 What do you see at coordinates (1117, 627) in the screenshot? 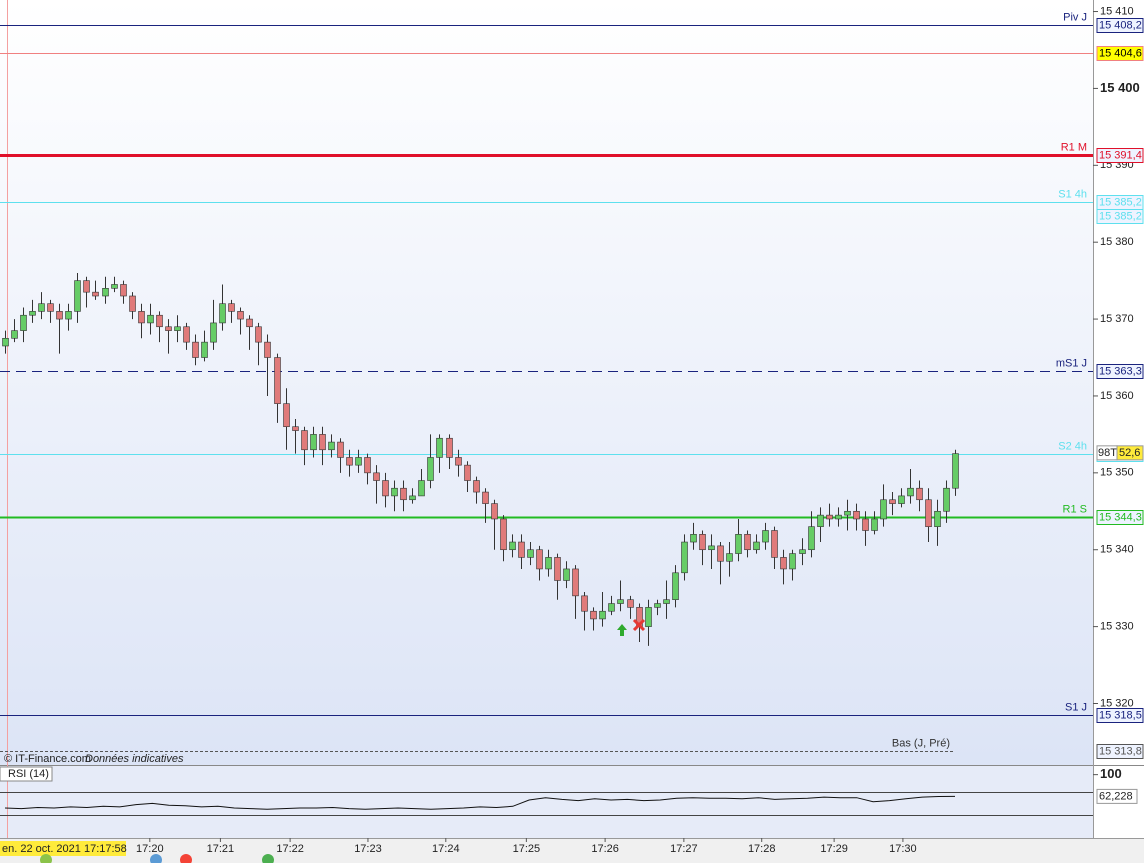
I see `y-tick-label: 15 330` at bounding box center [1117, 627].